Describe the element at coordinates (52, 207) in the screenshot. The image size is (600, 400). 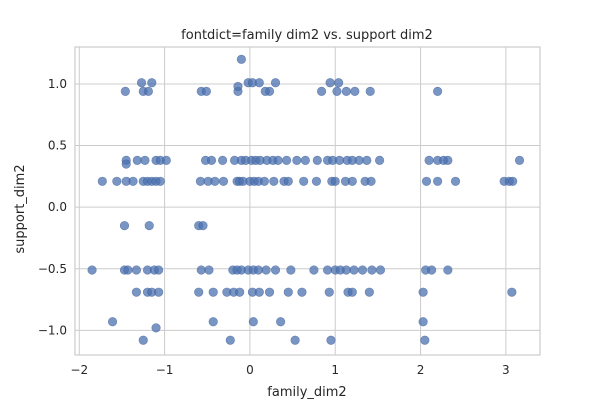
I see `y-tick-labels: −1.0 −0.5 0.0 0.5 1.0` at that location.